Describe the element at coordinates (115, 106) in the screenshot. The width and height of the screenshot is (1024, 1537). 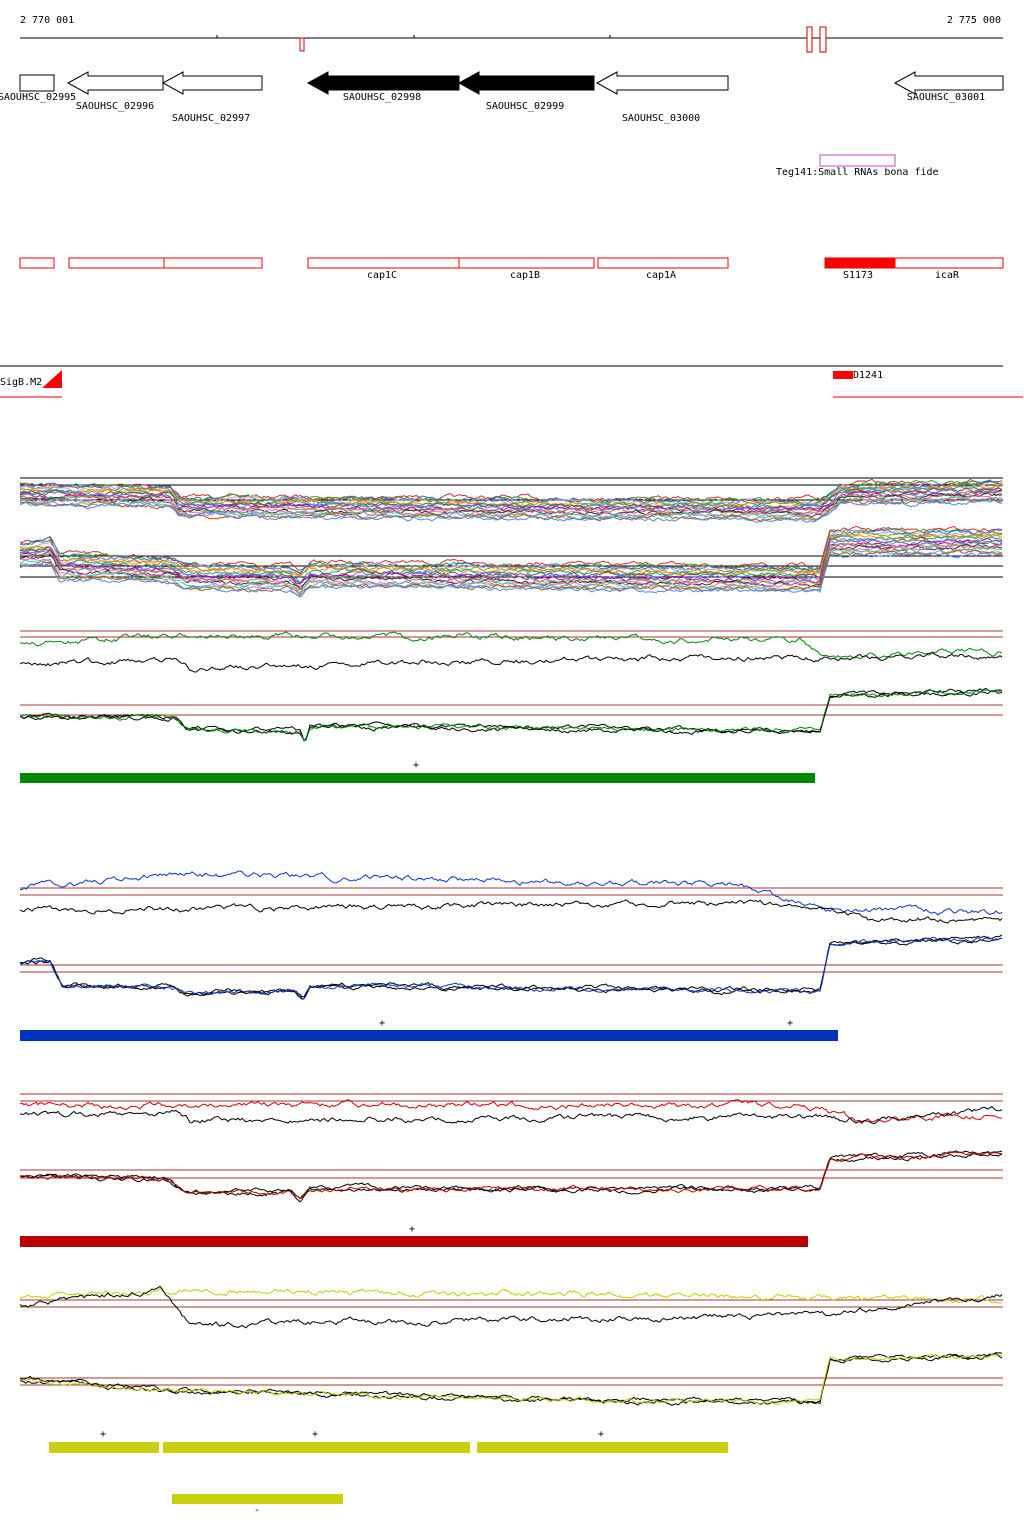
I see `gene-label: SAOUHSC_02996` at that location.